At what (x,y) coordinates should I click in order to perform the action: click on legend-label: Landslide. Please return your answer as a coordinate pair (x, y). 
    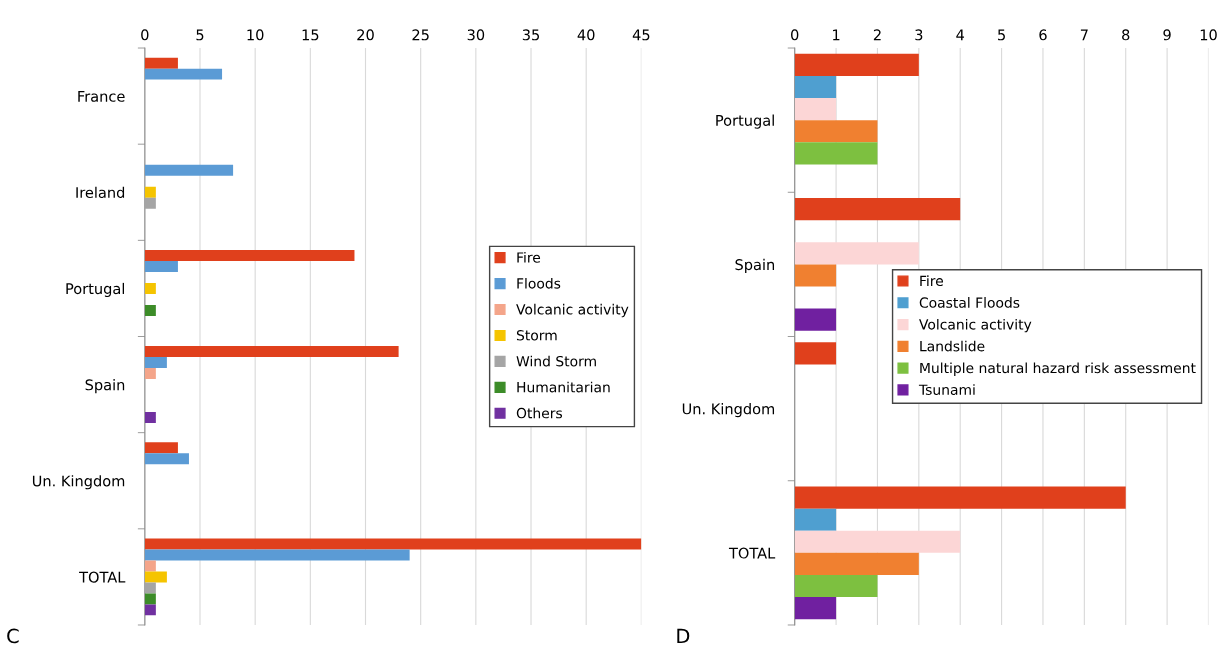
    Looking at the image, I should click on (952, 346).